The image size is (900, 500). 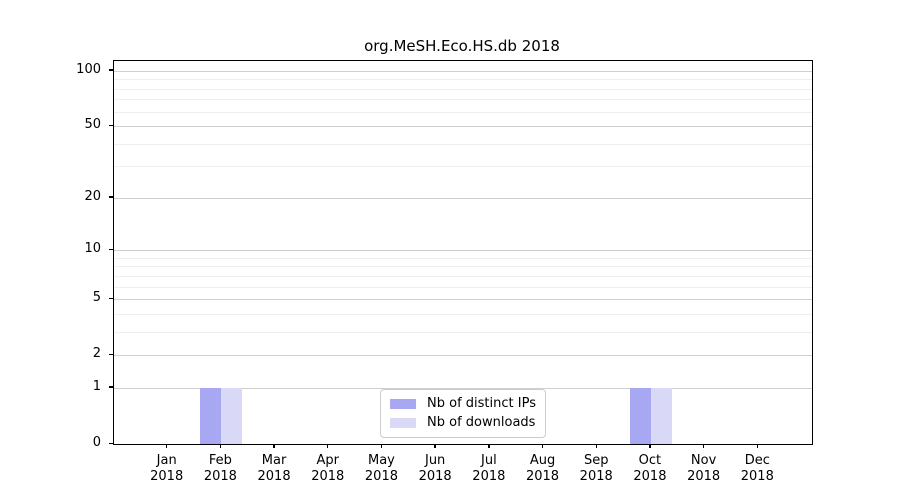 I want to click on x-tick-oct, so click(x=650, y=446).